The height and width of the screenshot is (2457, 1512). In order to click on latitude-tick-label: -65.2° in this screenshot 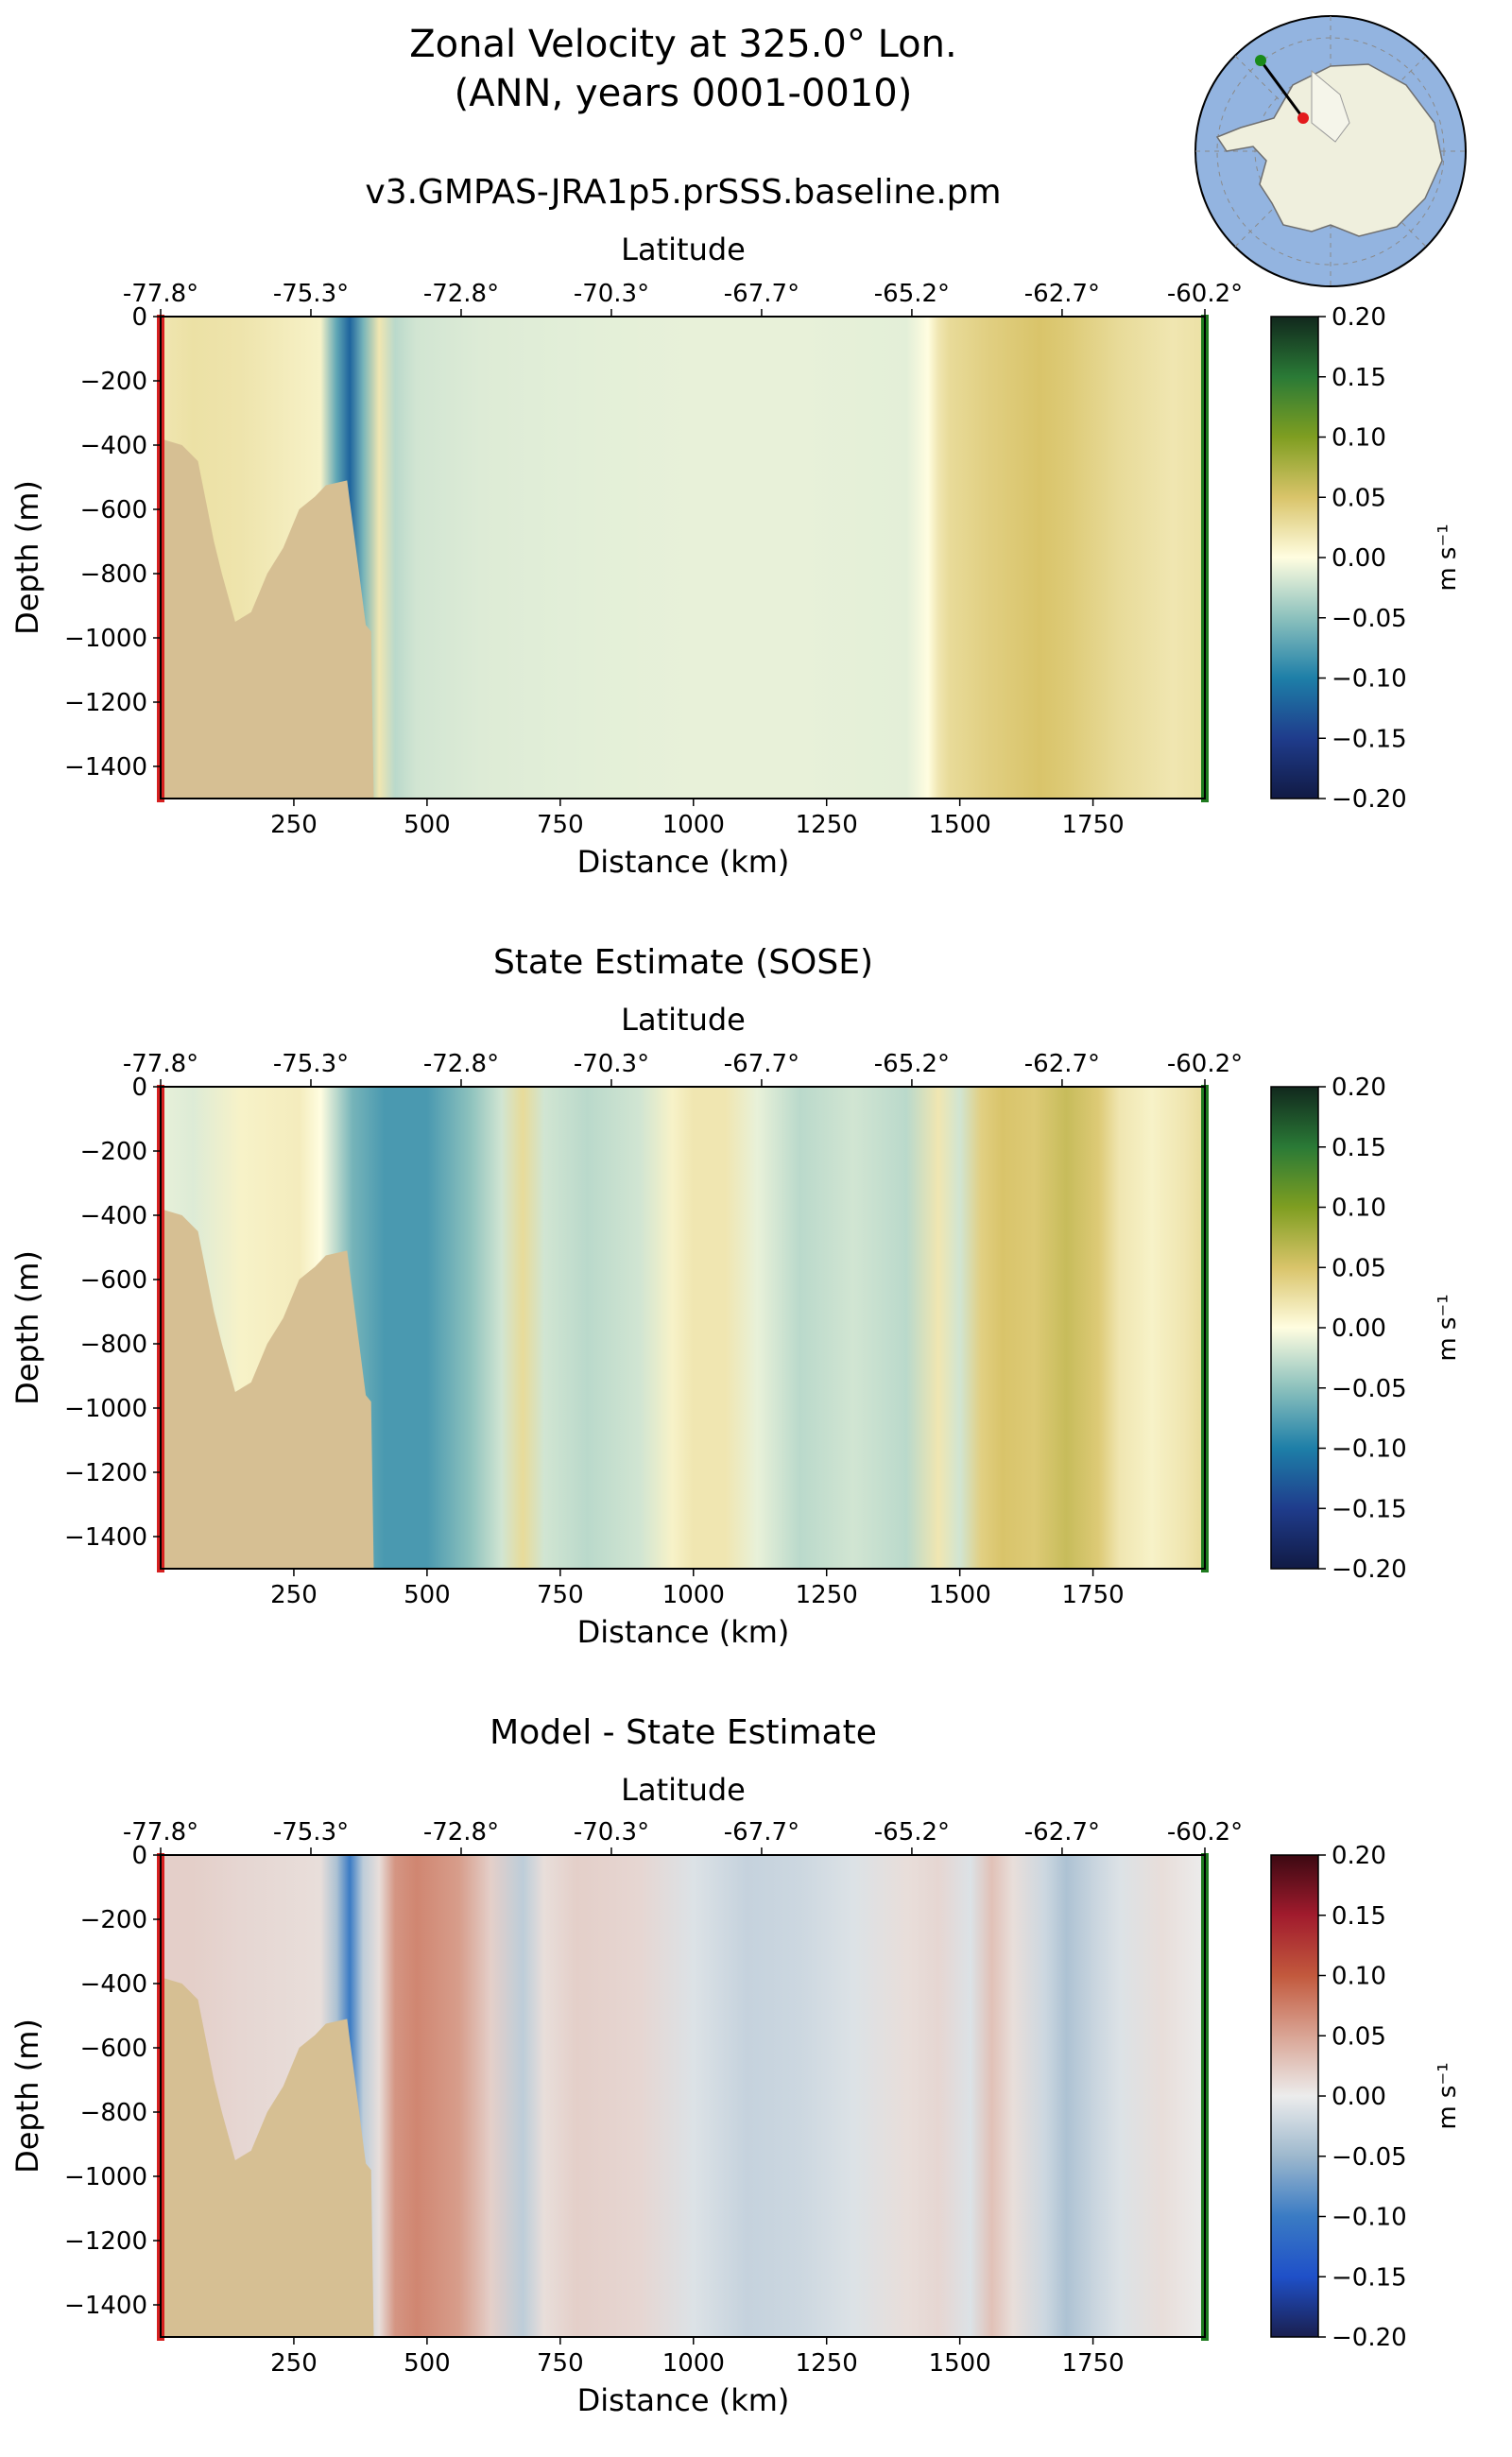, I will do `click(912, 1832)`.